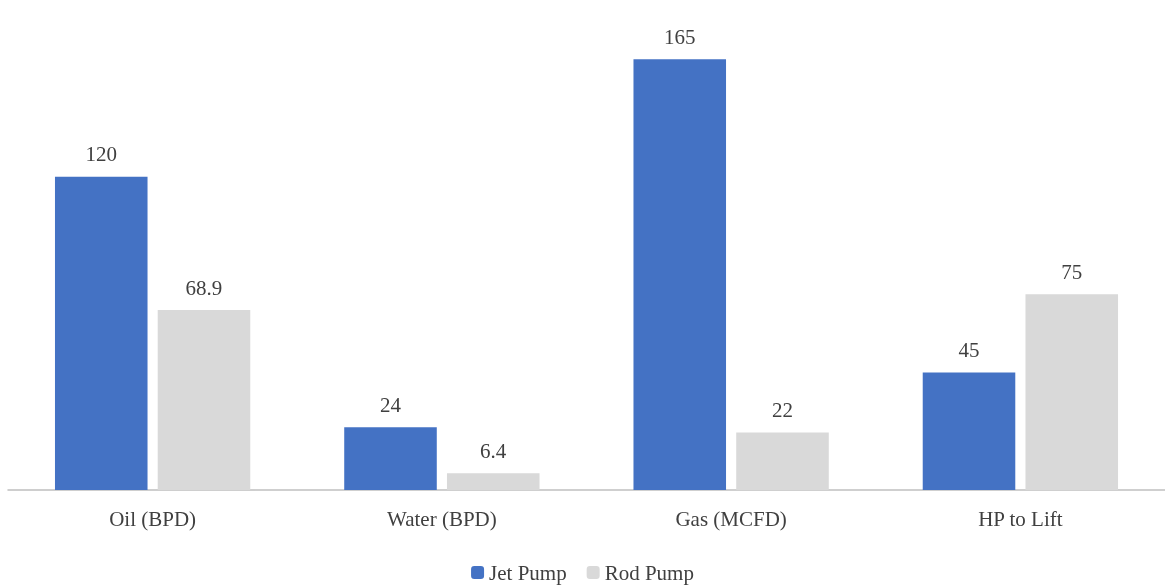 Image resolution: width=1165 pixels, height=588 pixels. What do you see at coordinates (391, 404) in the screenshot?
I see `data-label: 24` at bounding box center [391, 404].